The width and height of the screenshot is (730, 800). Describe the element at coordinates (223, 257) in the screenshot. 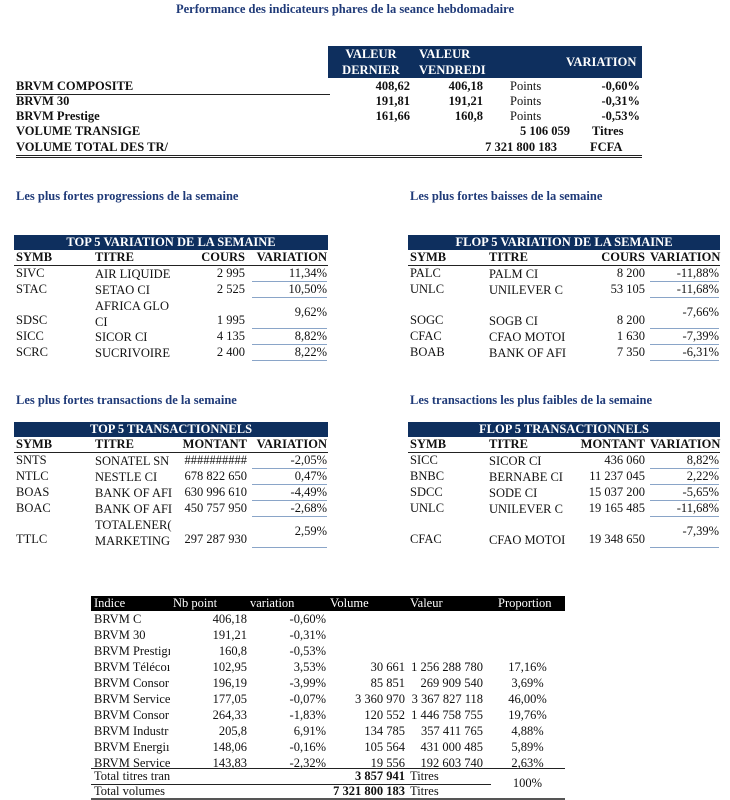

I see `col-amount: COURS` at that location.